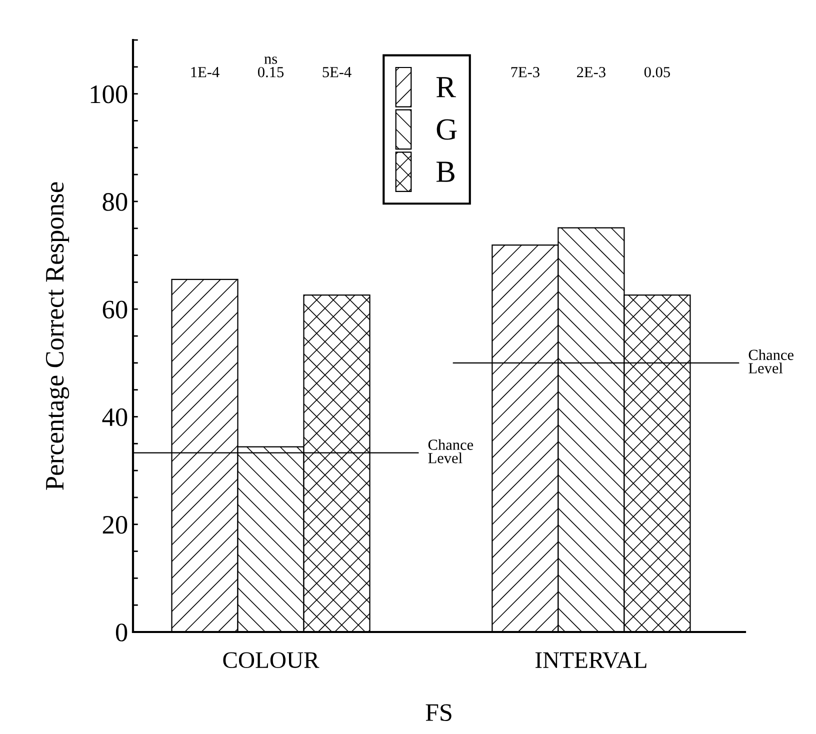  Describe the element at coordinates (109, 94) in the screenshot. I see `y-tick-label: 100` at that location.